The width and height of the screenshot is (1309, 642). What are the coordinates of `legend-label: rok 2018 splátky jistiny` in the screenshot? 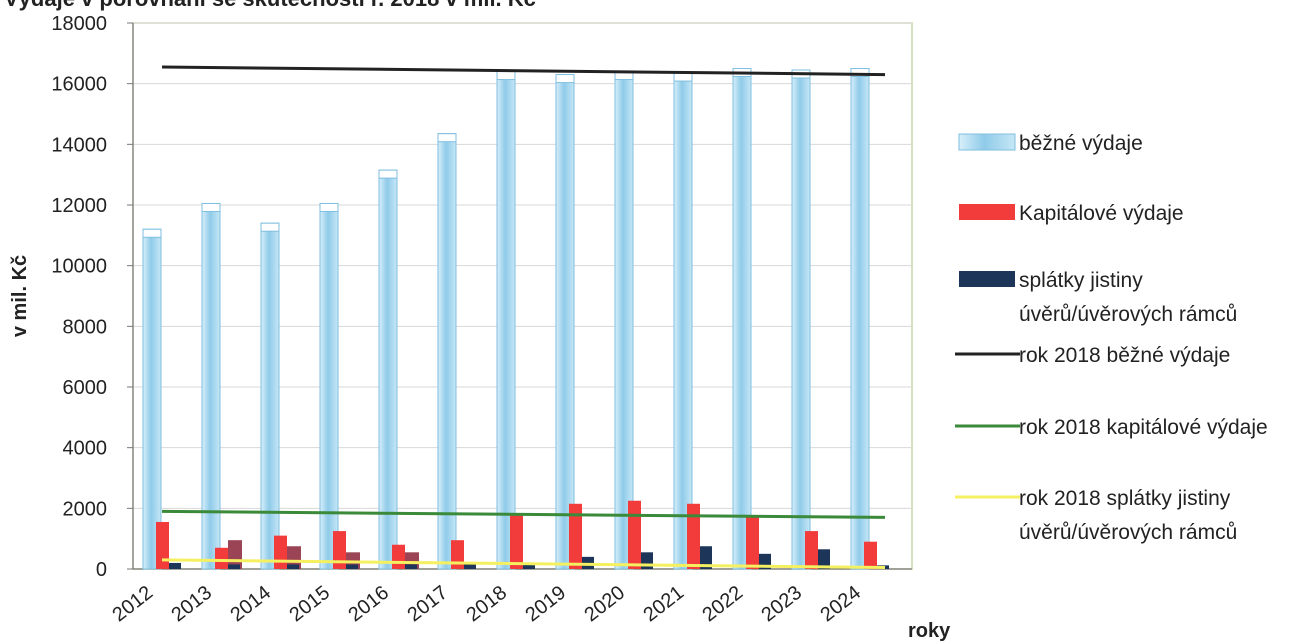 It's located at (1125, 498).